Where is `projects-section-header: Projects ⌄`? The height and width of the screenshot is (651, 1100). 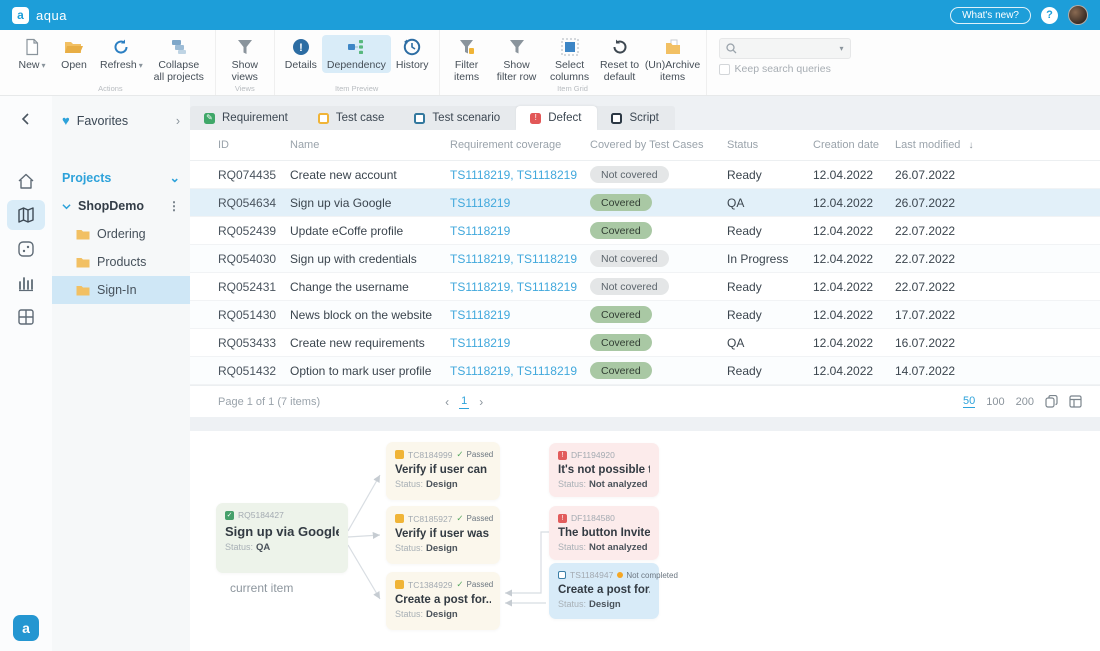 projects-section-header: Projects ⌄ is located at coordinates (121, 178).